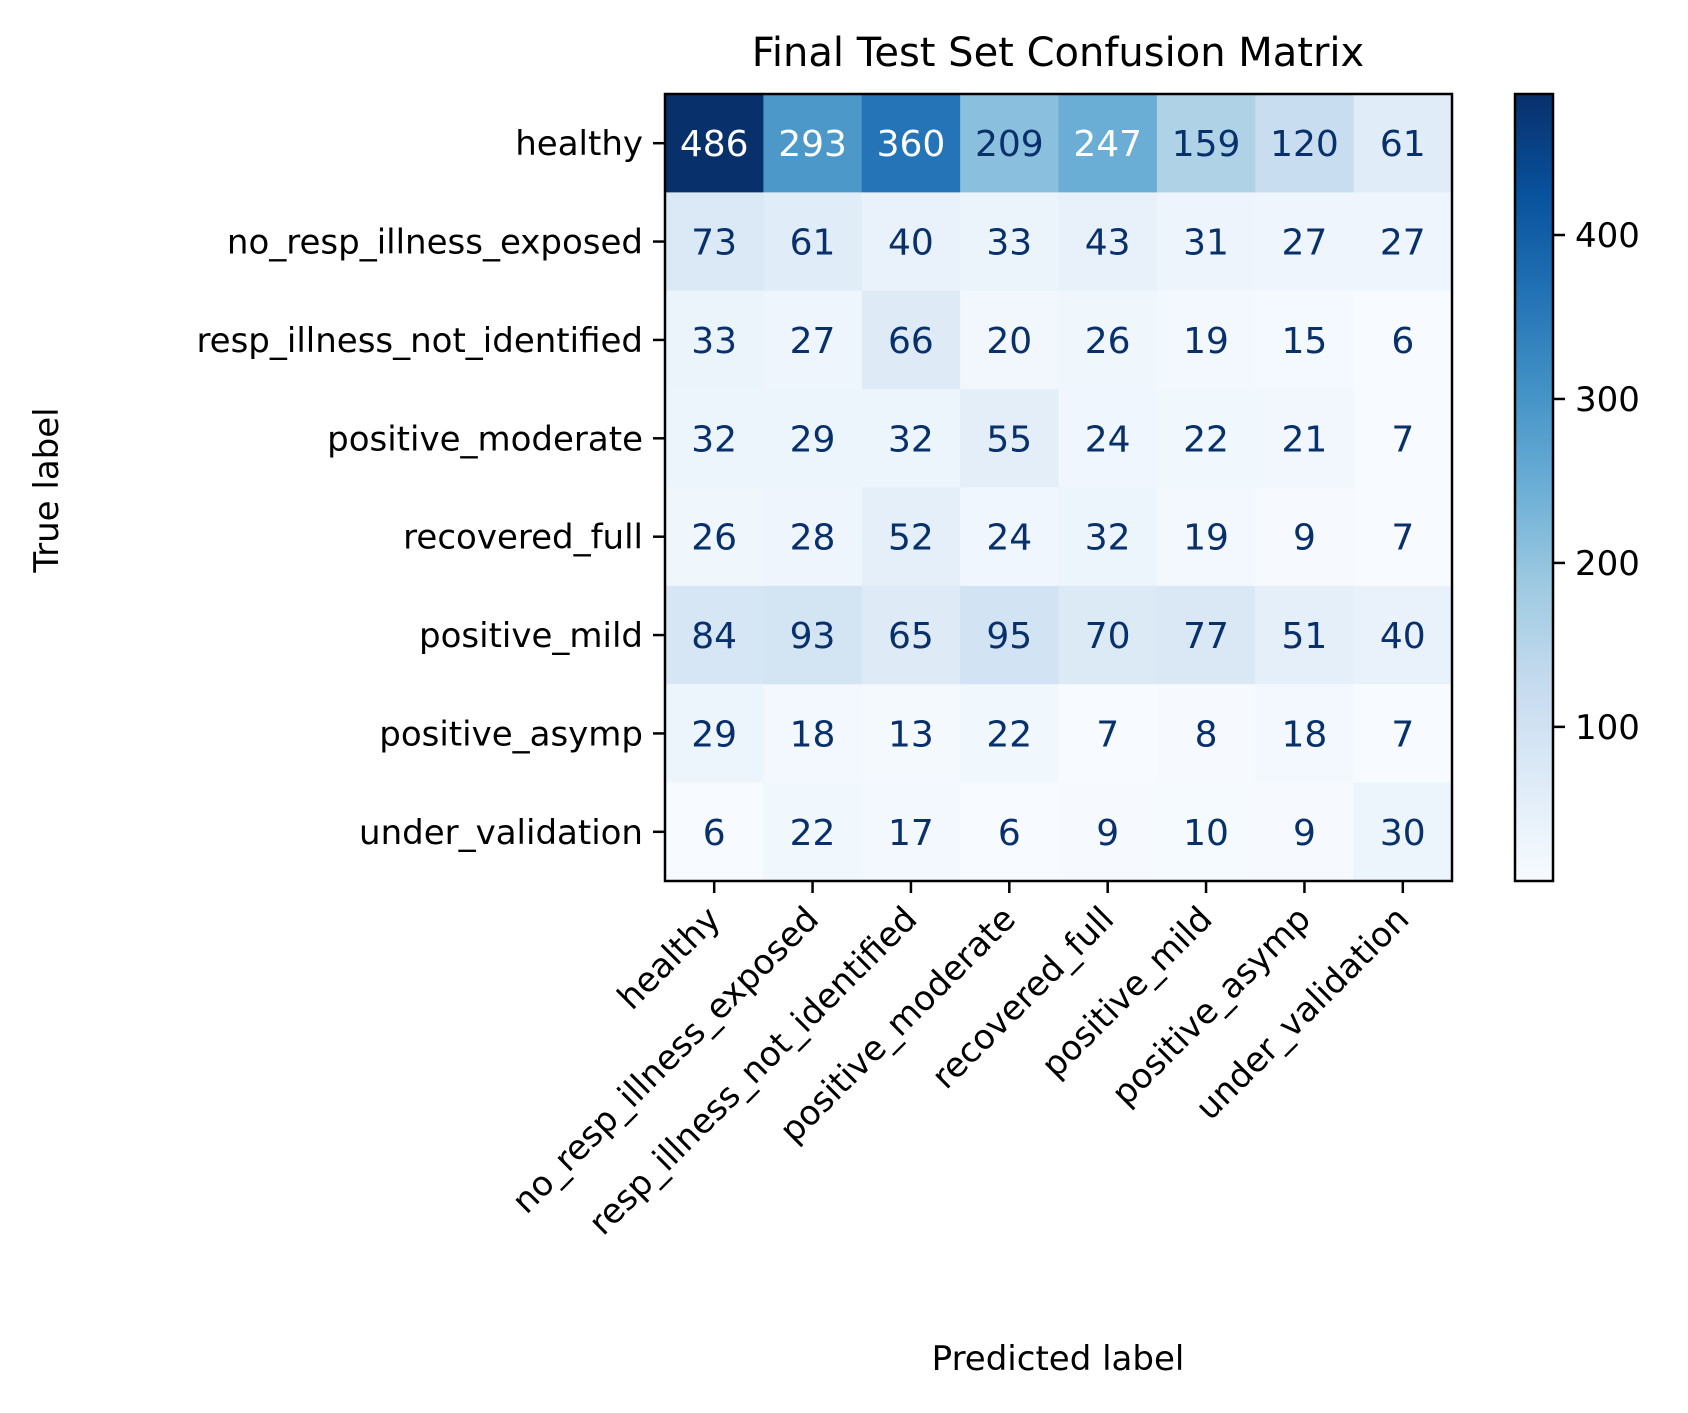  I want to click on cell-value-label: 293, so click(812, 144).